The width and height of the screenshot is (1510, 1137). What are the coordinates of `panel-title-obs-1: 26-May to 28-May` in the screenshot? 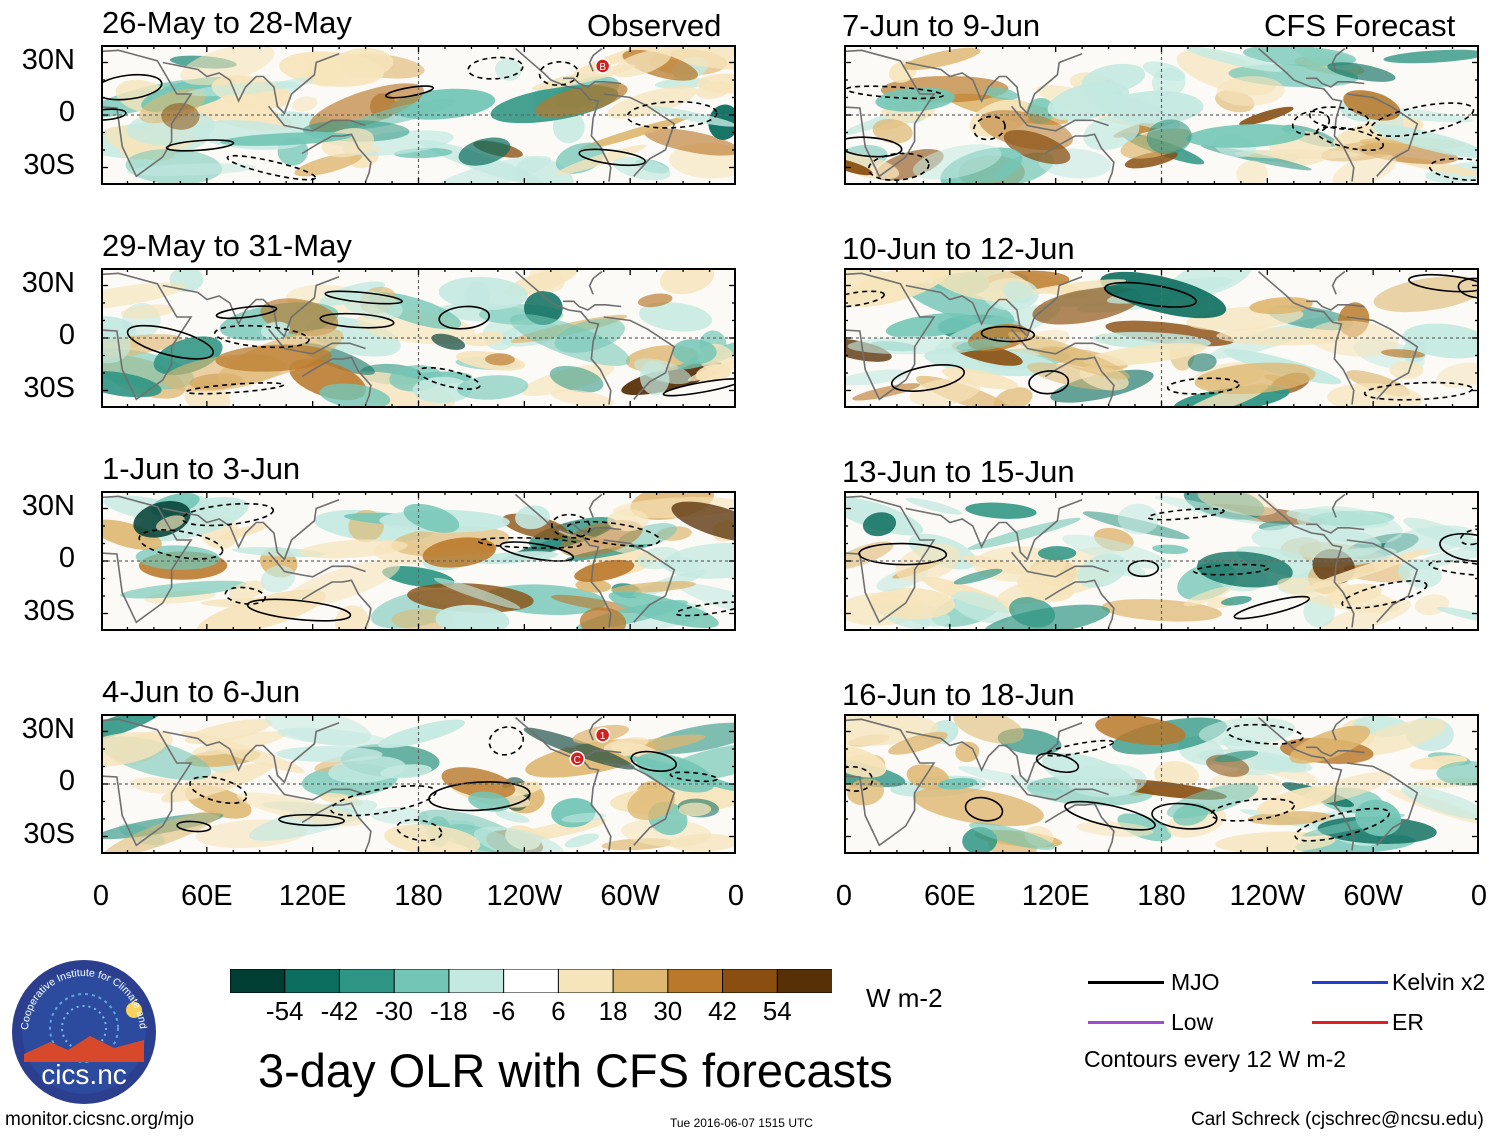 It's located at (227, 22).